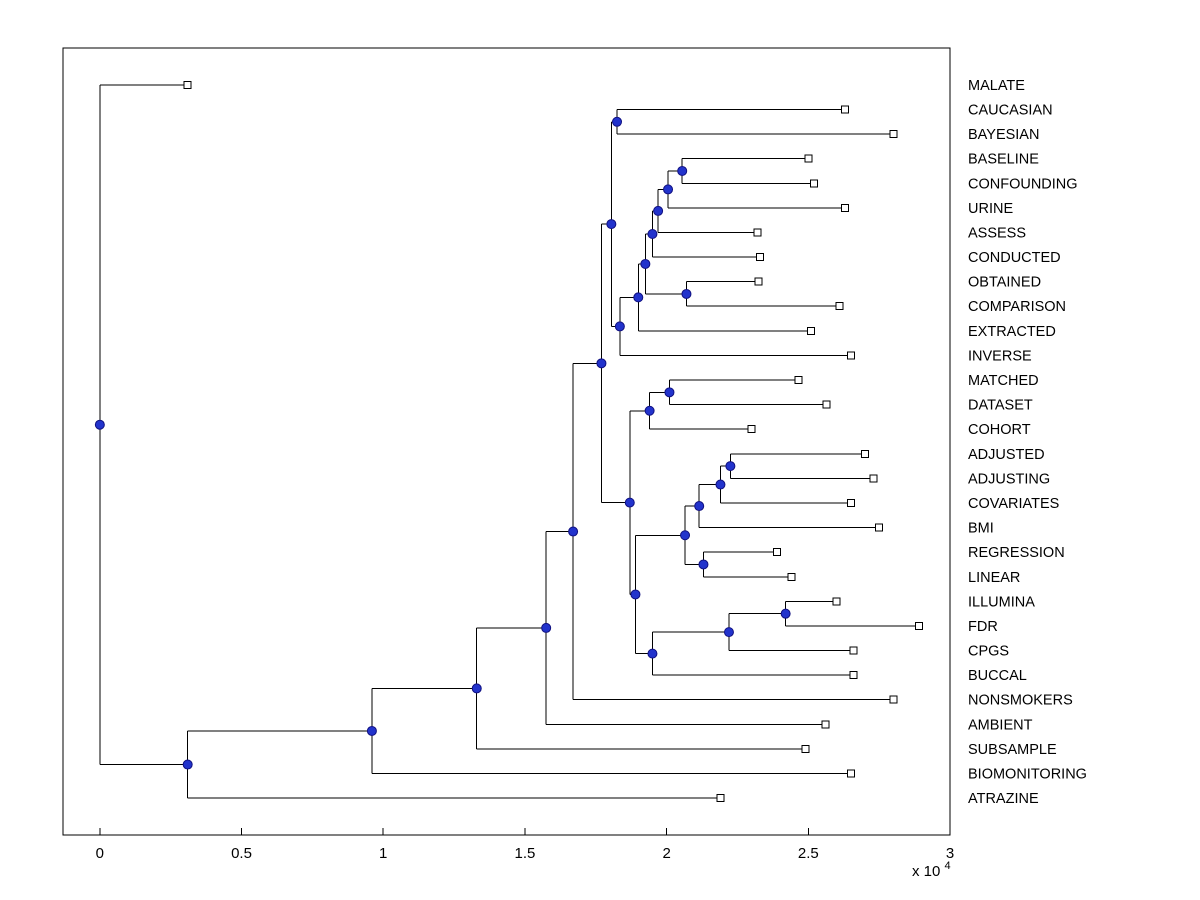 This screenshot has width=1200, height=900. Describe the element at coordinates (994, 578) in the screenshot. I see `leaf-label: LINEAR` at that location.